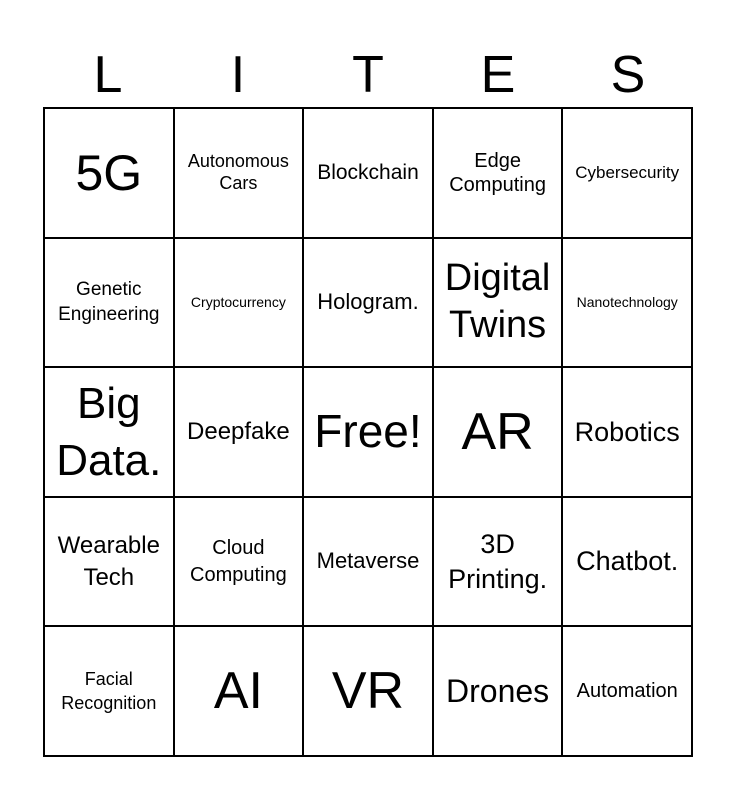 The image size is (736, 800). I want to click on header-letter: I, so click(238, 75).